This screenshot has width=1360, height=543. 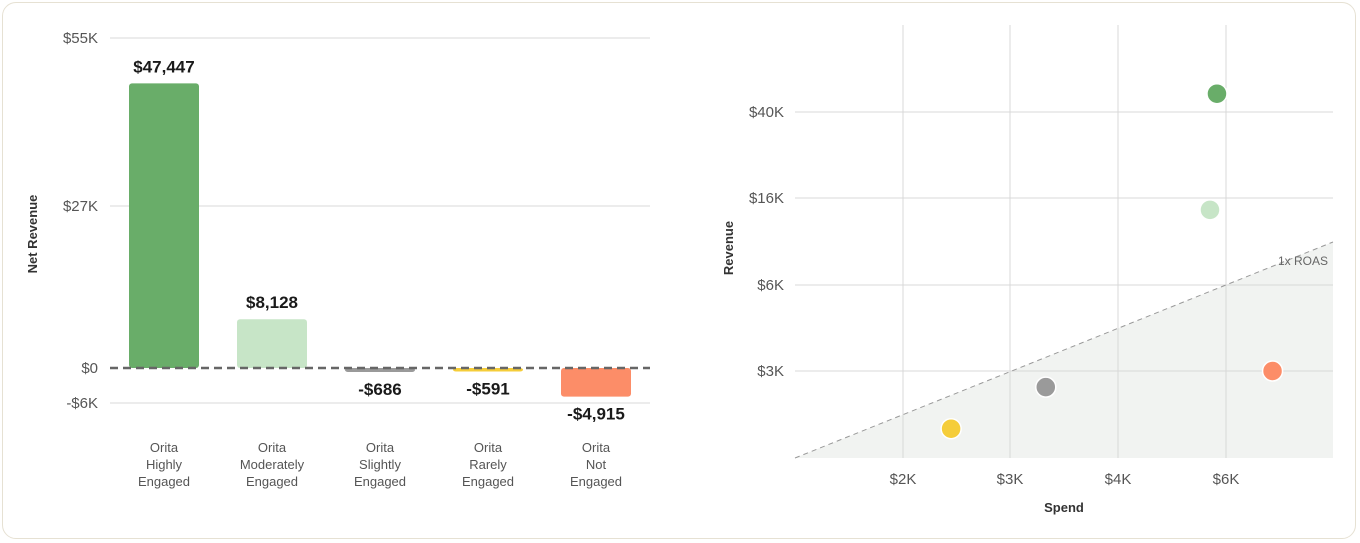 What do you see at coordinates (488, 464) in the screenshot?
I see `bar-category-label: Rarely` at bounding box center [488, 464].